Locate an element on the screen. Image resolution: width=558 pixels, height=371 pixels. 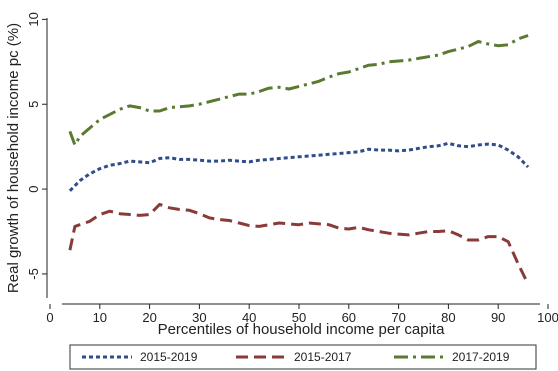
legend-box is located at coordinates (303, 357).